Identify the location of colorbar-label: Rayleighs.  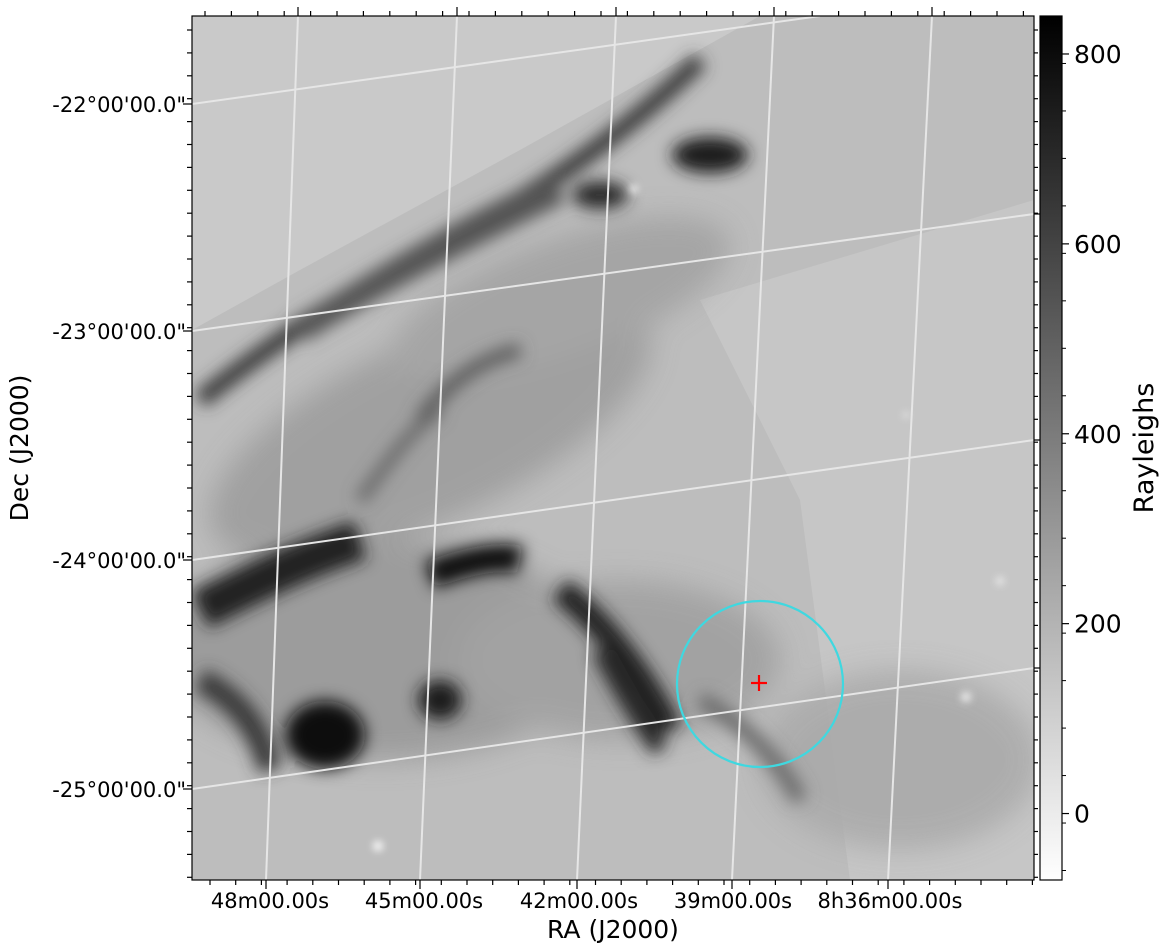
(1144, 448).